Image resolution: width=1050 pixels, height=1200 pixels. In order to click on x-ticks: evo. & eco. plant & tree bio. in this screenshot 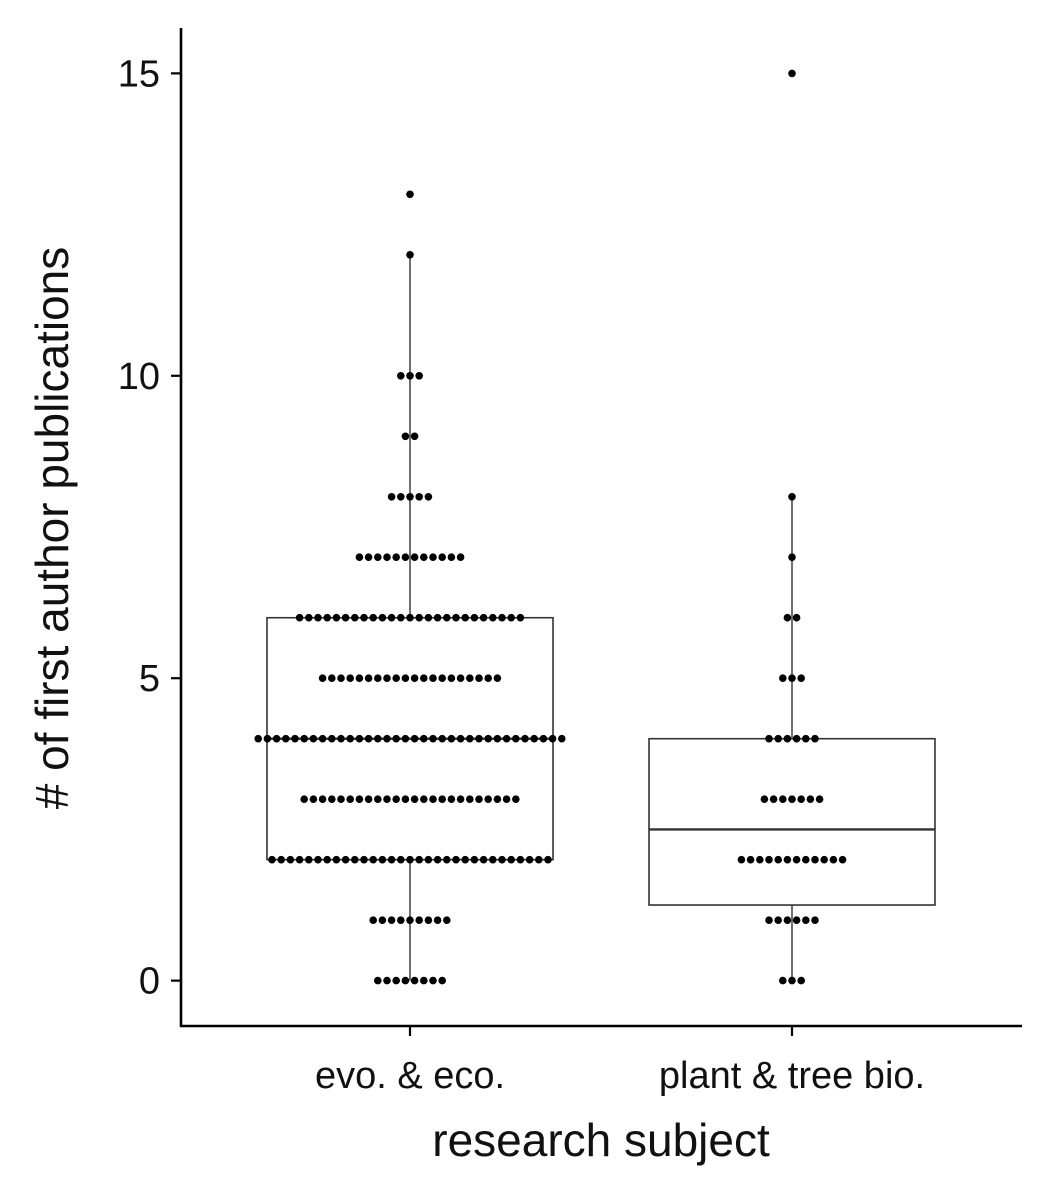, I will do `click(620, 1061)`.